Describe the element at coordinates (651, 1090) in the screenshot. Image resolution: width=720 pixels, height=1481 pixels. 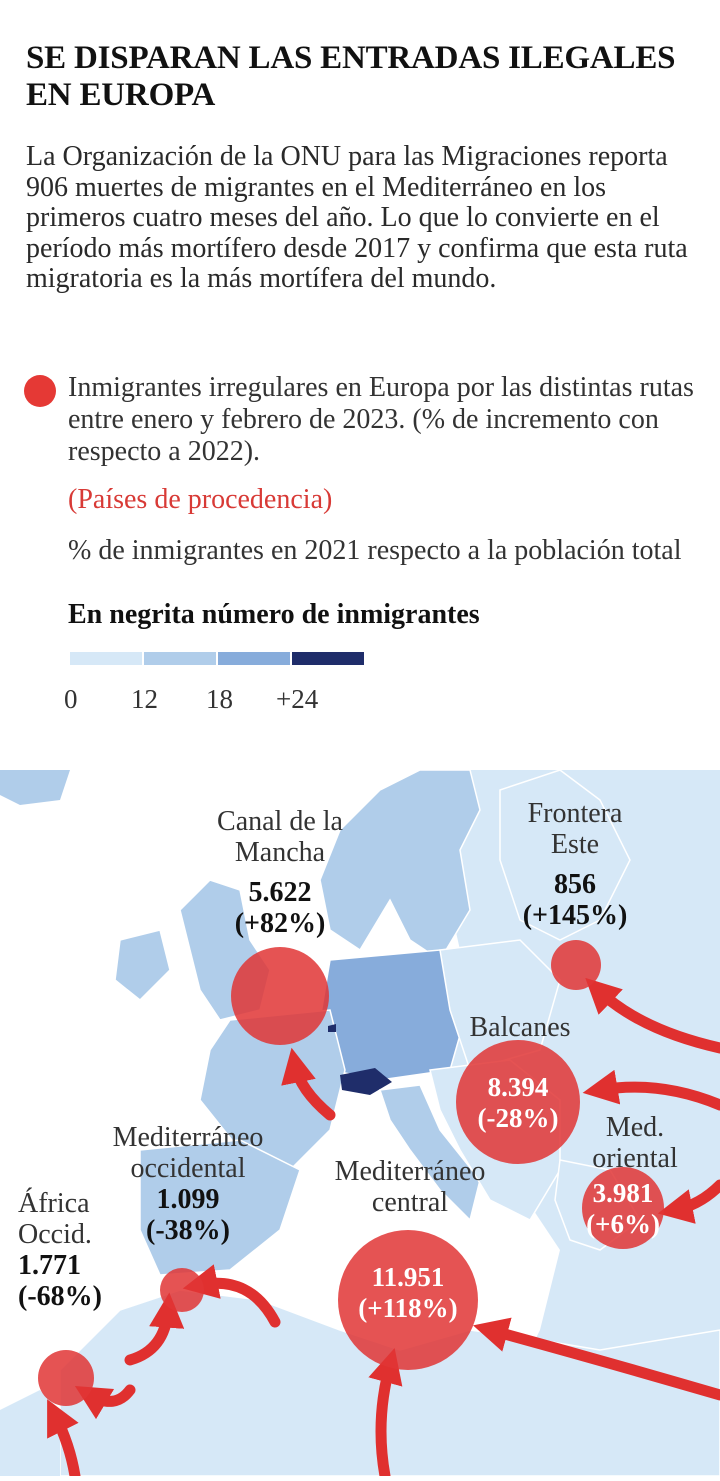
I see `arrow-balcanes` at that location.